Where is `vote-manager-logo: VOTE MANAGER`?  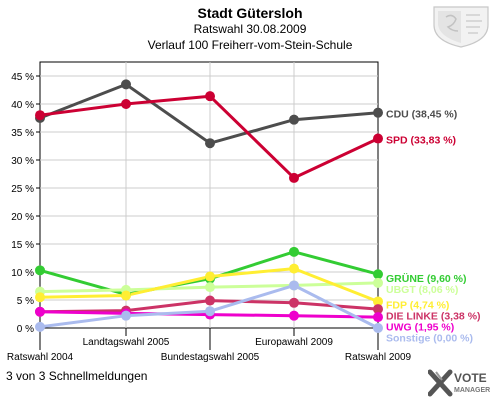 vote-manager-logo: VOTE MANAGER is located at coordinates (459, 383).